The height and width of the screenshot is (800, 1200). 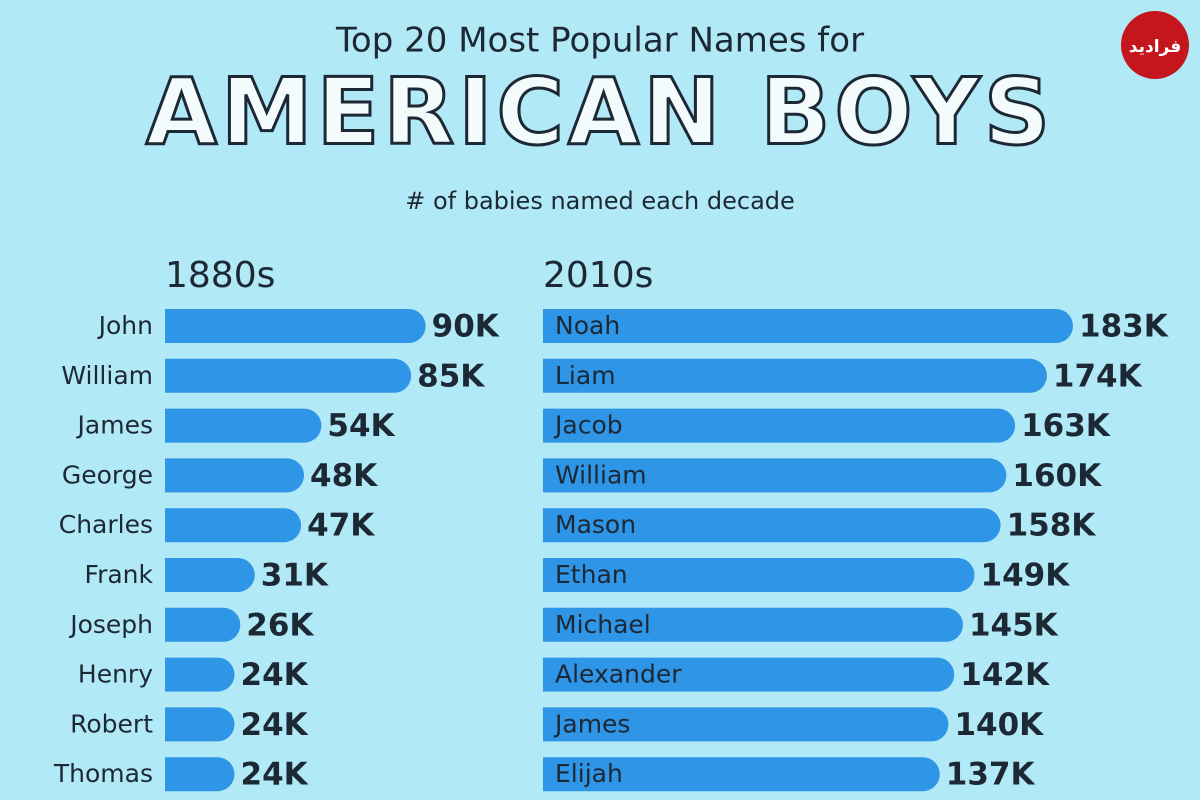 I want to click on value-label: 137K, so click(x=991, y=775).